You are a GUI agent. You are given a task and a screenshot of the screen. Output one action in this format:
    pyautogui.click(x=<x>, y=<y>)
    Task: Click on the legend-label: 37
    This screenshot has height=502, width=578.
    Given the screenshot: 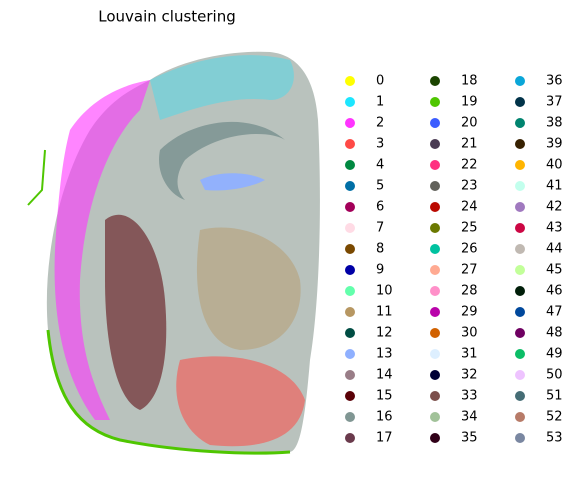 What is the action you would take?
    pyautogui.click(x=554, y=102)
    